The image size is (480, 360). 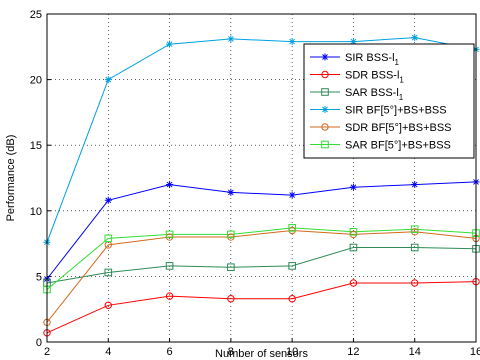 I want to click on y-axis-label: Performance (dB), so click(x=11, y=178).